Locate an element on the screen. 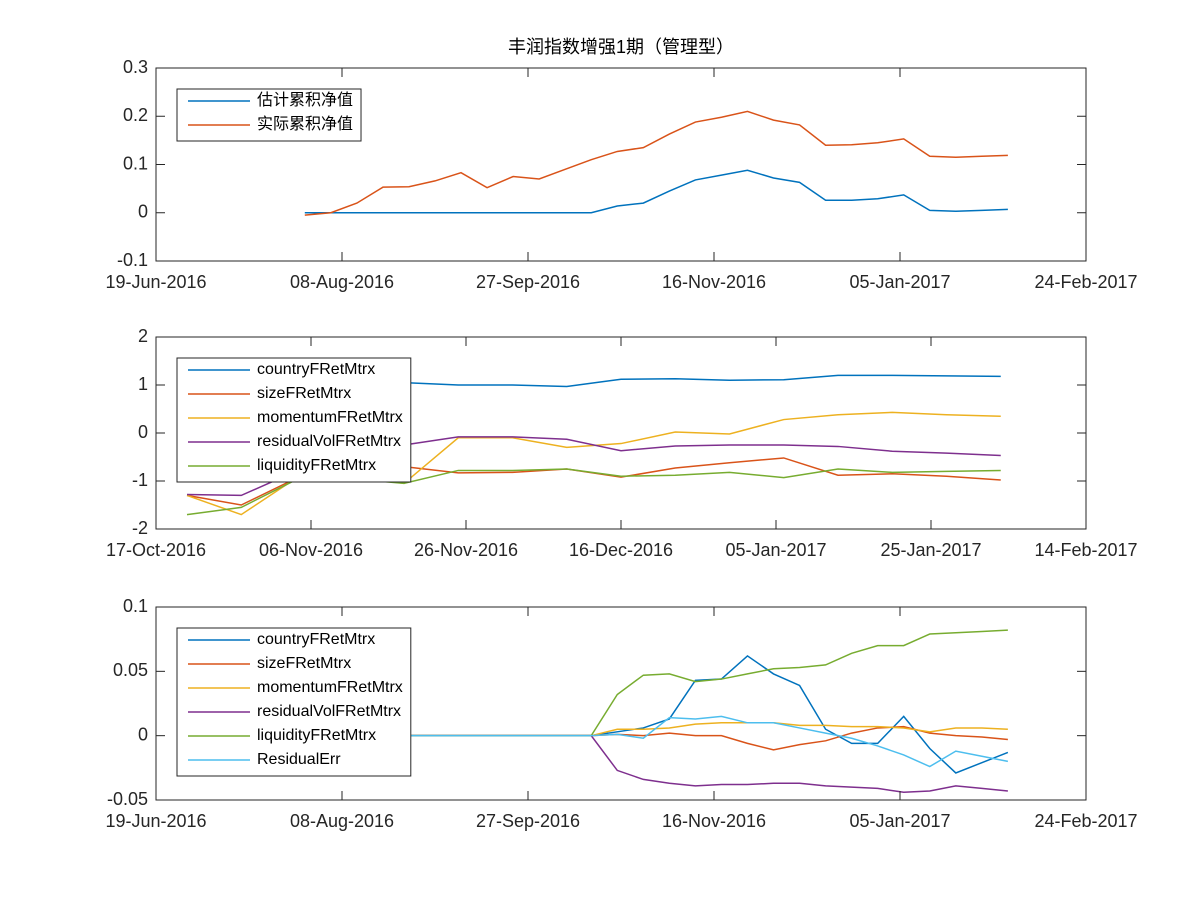 The image size is (1200, 900). y-tick-label: -2 is located at coordinates (140, 528).